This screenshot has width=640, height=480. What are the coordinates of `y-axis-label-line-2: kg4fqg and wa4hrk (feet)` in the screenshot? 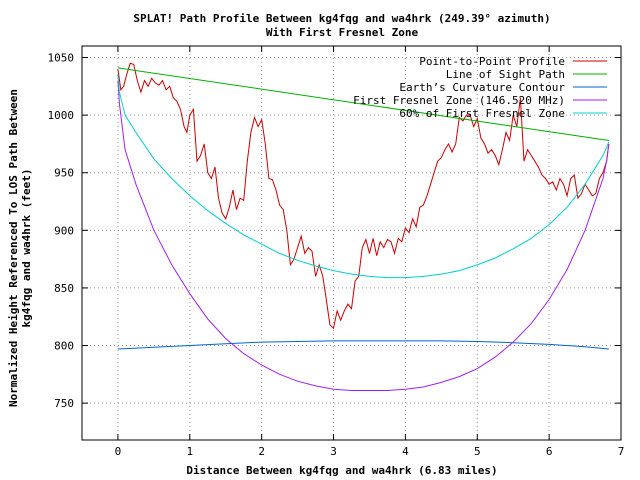 It's located at (26, 248).